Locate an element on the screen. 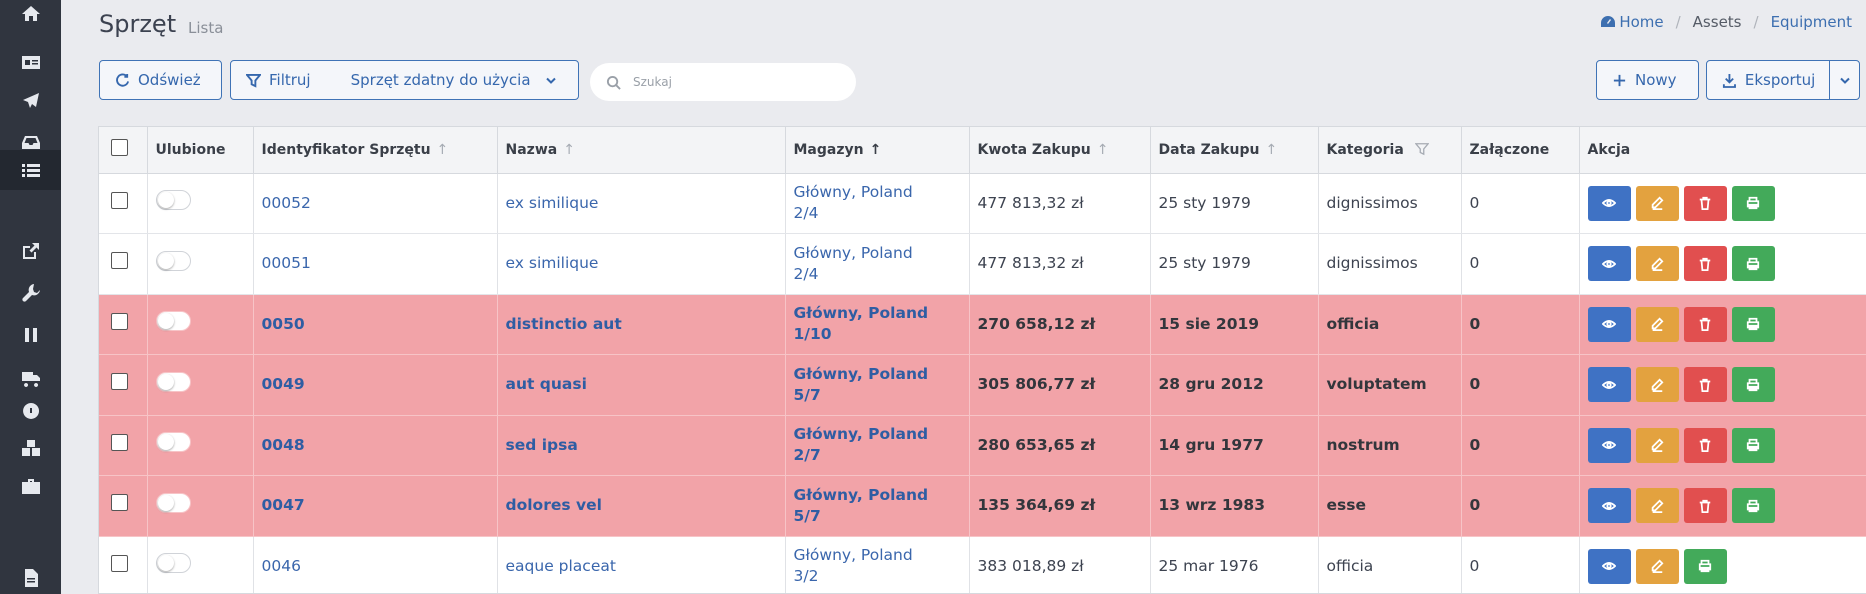  column-header-date: Data Zakupu ↑ is located at coordinates (1234, 150).